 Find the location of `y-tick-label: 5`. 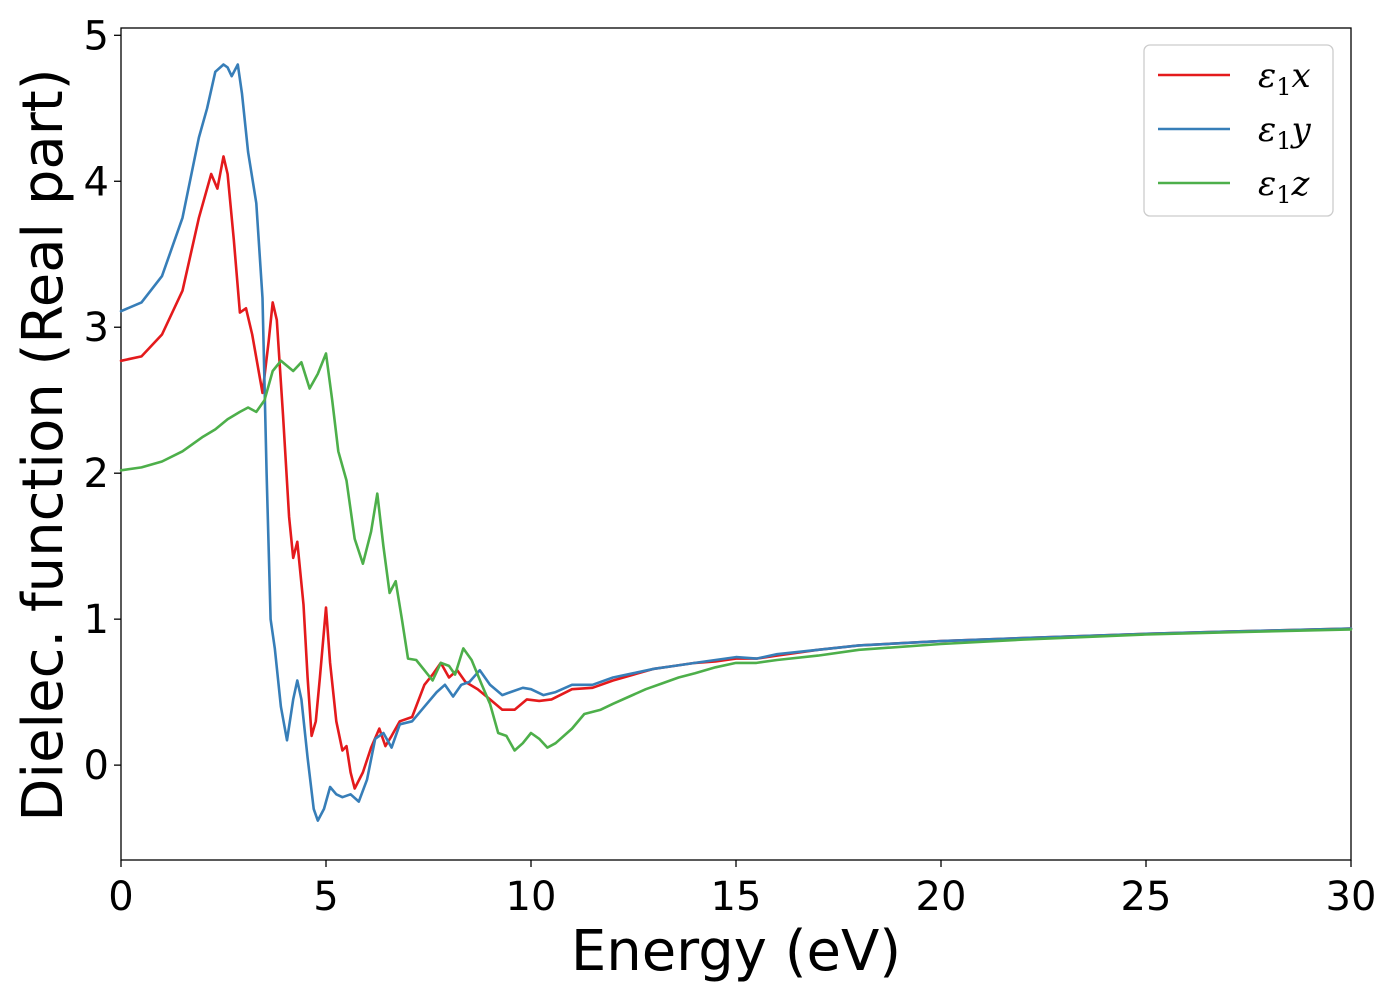

y-tick-label: 5 is located at coordinates (96, 36).